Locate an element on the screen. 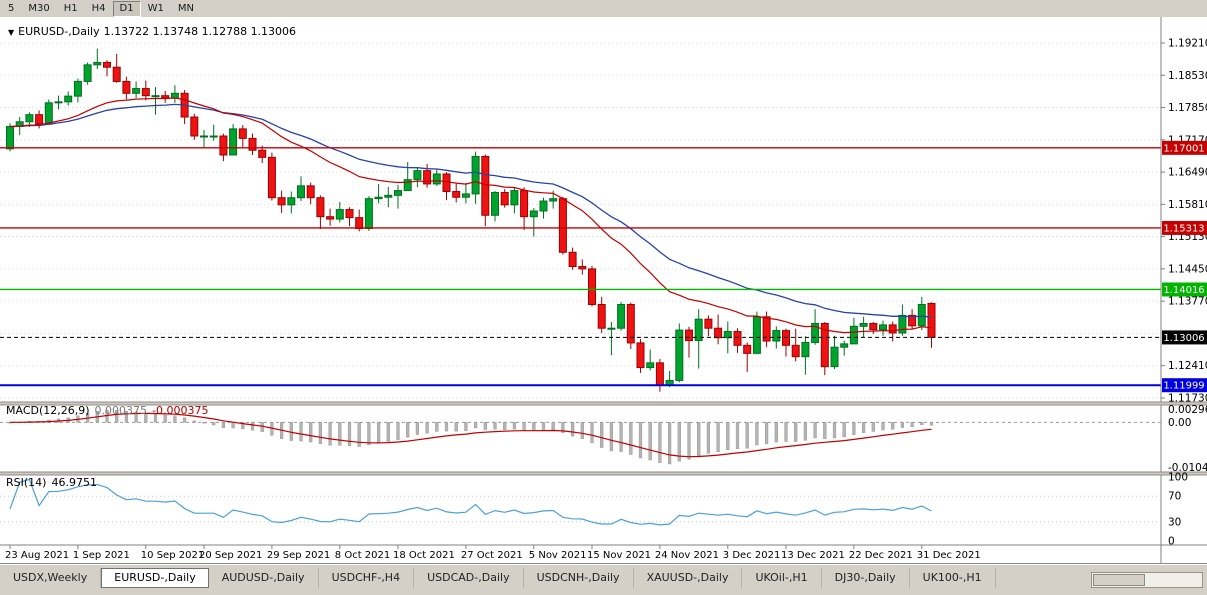 Image resolution: width=1207 pixels, height=595 pixels. svg-text: 31 Dec 2021 is located at coordinates (949, 555).